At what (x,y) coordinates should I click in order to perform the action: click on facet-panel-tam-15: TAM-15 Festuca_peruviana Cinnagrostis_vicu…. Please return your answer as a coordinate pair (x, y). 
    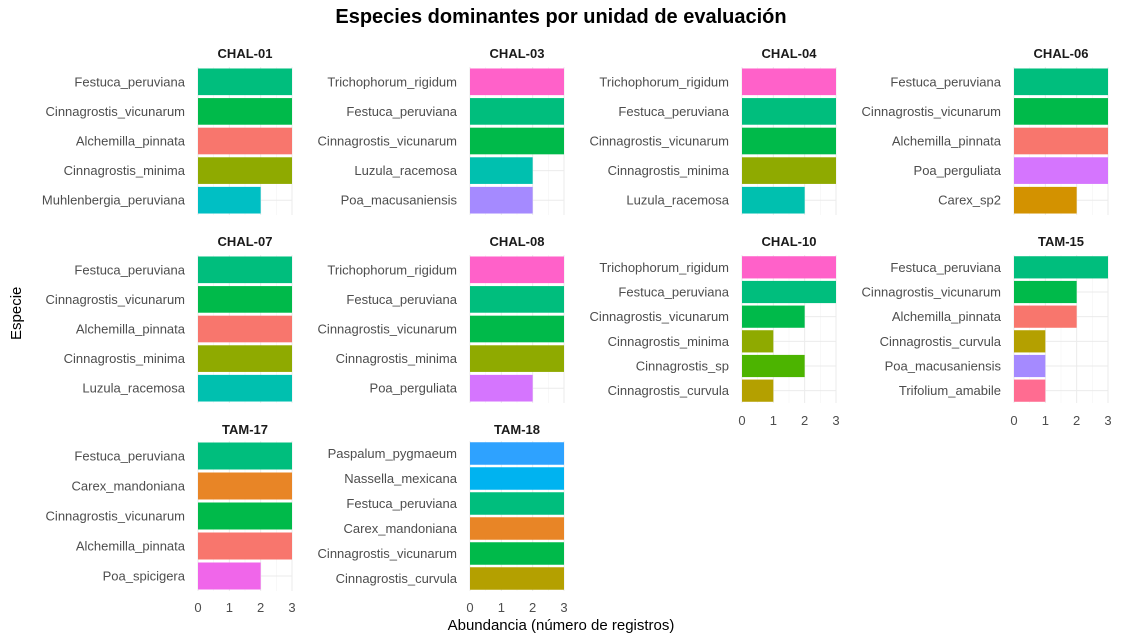
    Looking at the image, I should click on (987, 331).